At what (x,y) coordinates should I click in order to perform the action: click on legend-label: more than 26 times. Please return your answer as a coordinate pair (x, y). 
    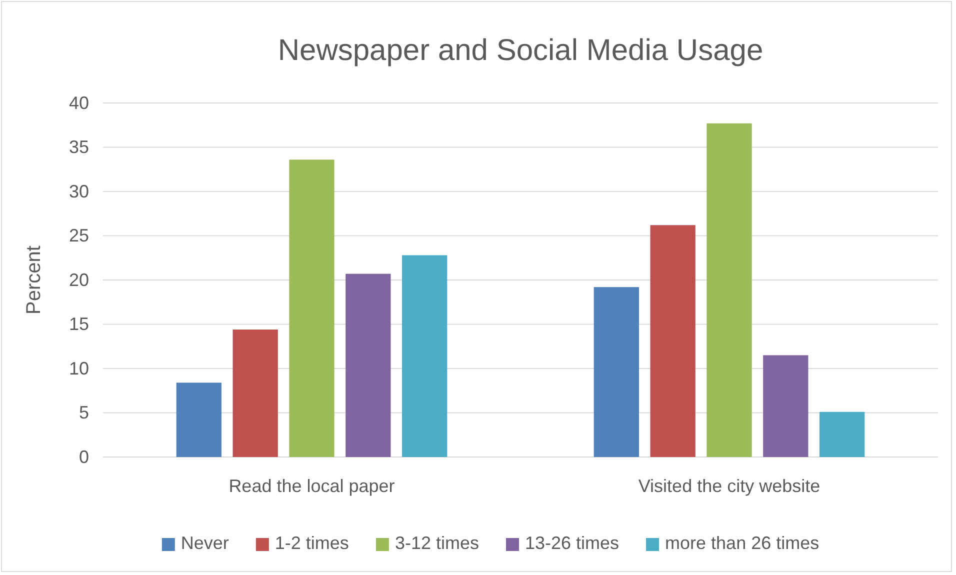
    Looking at the image, I should click on (742, 543).